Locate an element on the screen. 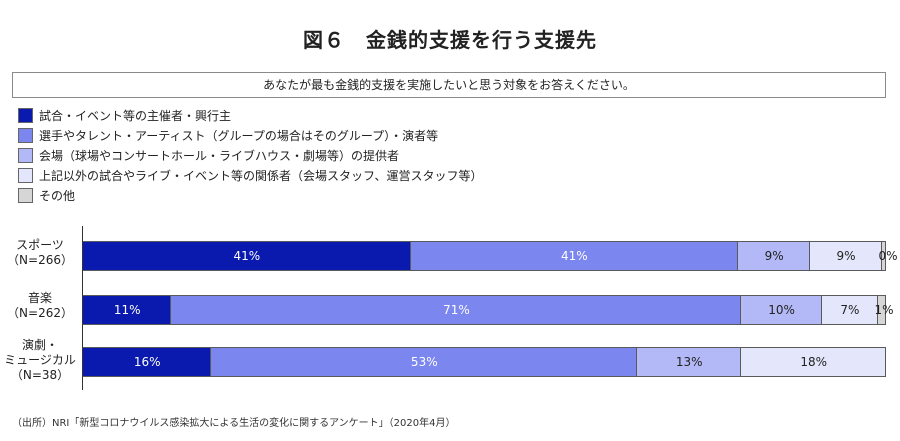  category-label: スポーツ （N=266） is located at coordinates (40, 252).